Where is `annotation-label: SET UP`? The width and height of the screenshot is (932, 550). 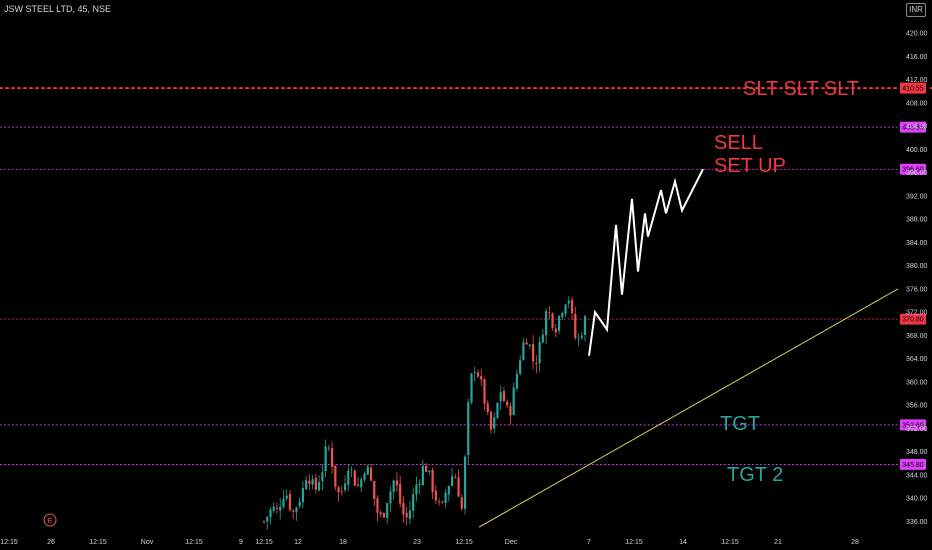
annotation-label: SET UP is located at coordinates (750, 166).